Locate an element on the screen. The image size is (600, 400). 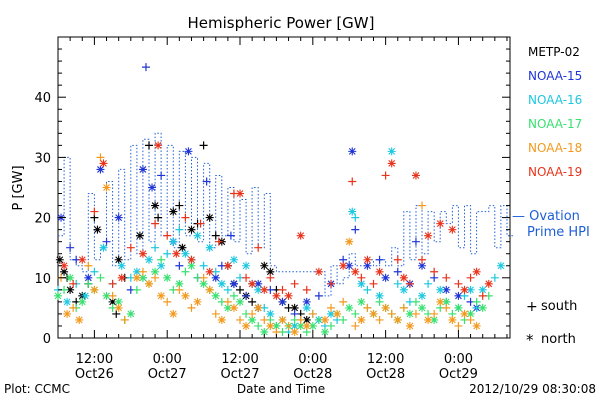
legend-ovation-sublabel: Prime HPI is located at coordinates (558, 232).